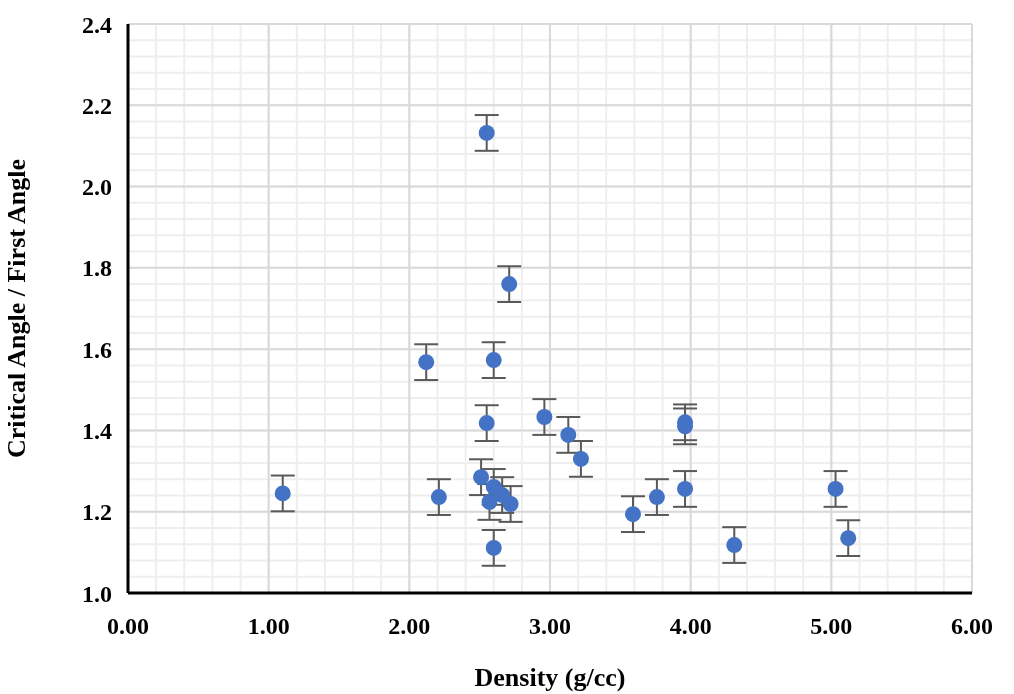  I want to click on y-tick-label: 1.8, so click(97, 268).